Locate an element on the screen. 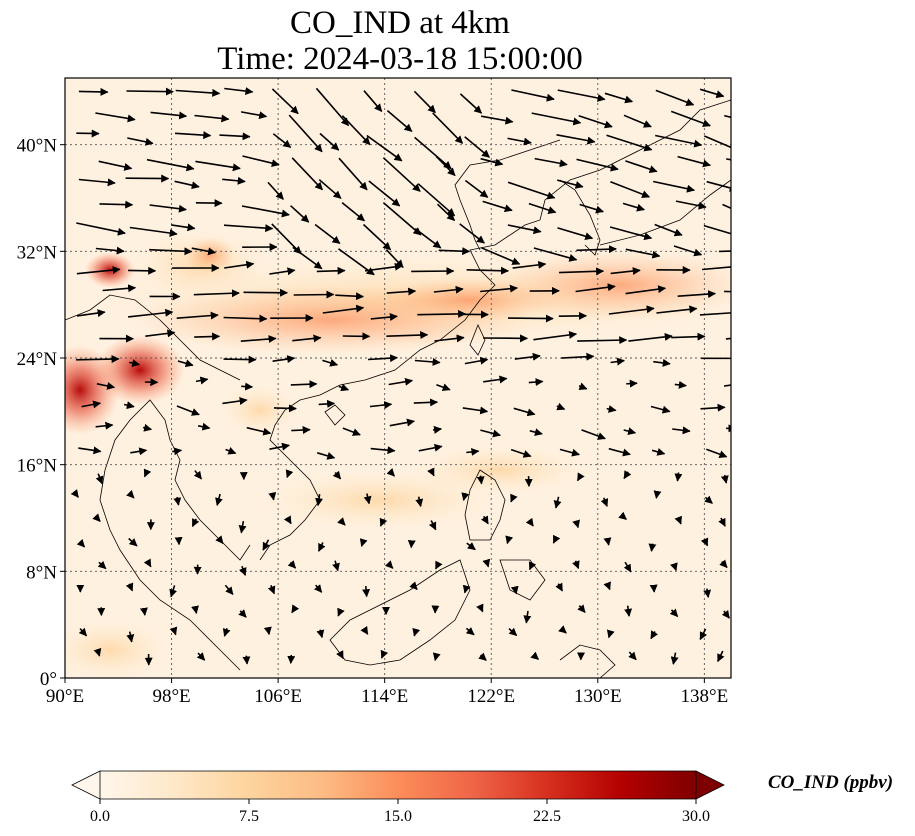 Image resolution: width=915 pixels, height=836 pixels. colorbar-tick-label: 0.0 is located at coordinates (100, 816).